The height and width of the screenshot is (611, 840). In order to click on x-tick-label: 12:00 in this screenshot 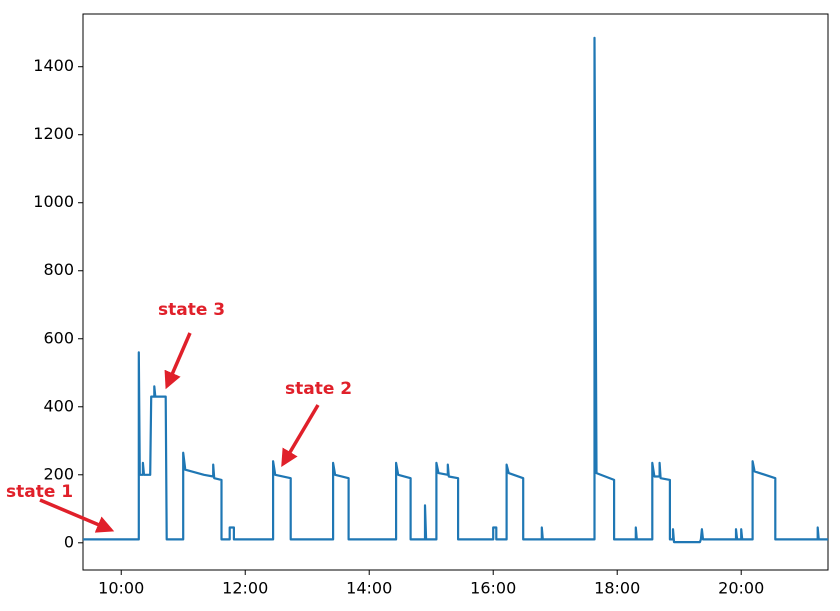, I will do `click(245, 588)`.